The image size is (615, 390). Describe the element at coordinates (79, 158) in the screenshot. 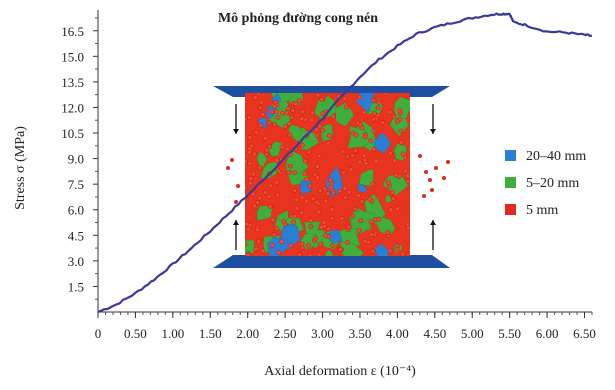

I see `y-axis-ticks: 1.5 3.0 4.5 6.0 7.5 9.0 10.5 12.0 13.5 15.0 16.5` at that location.